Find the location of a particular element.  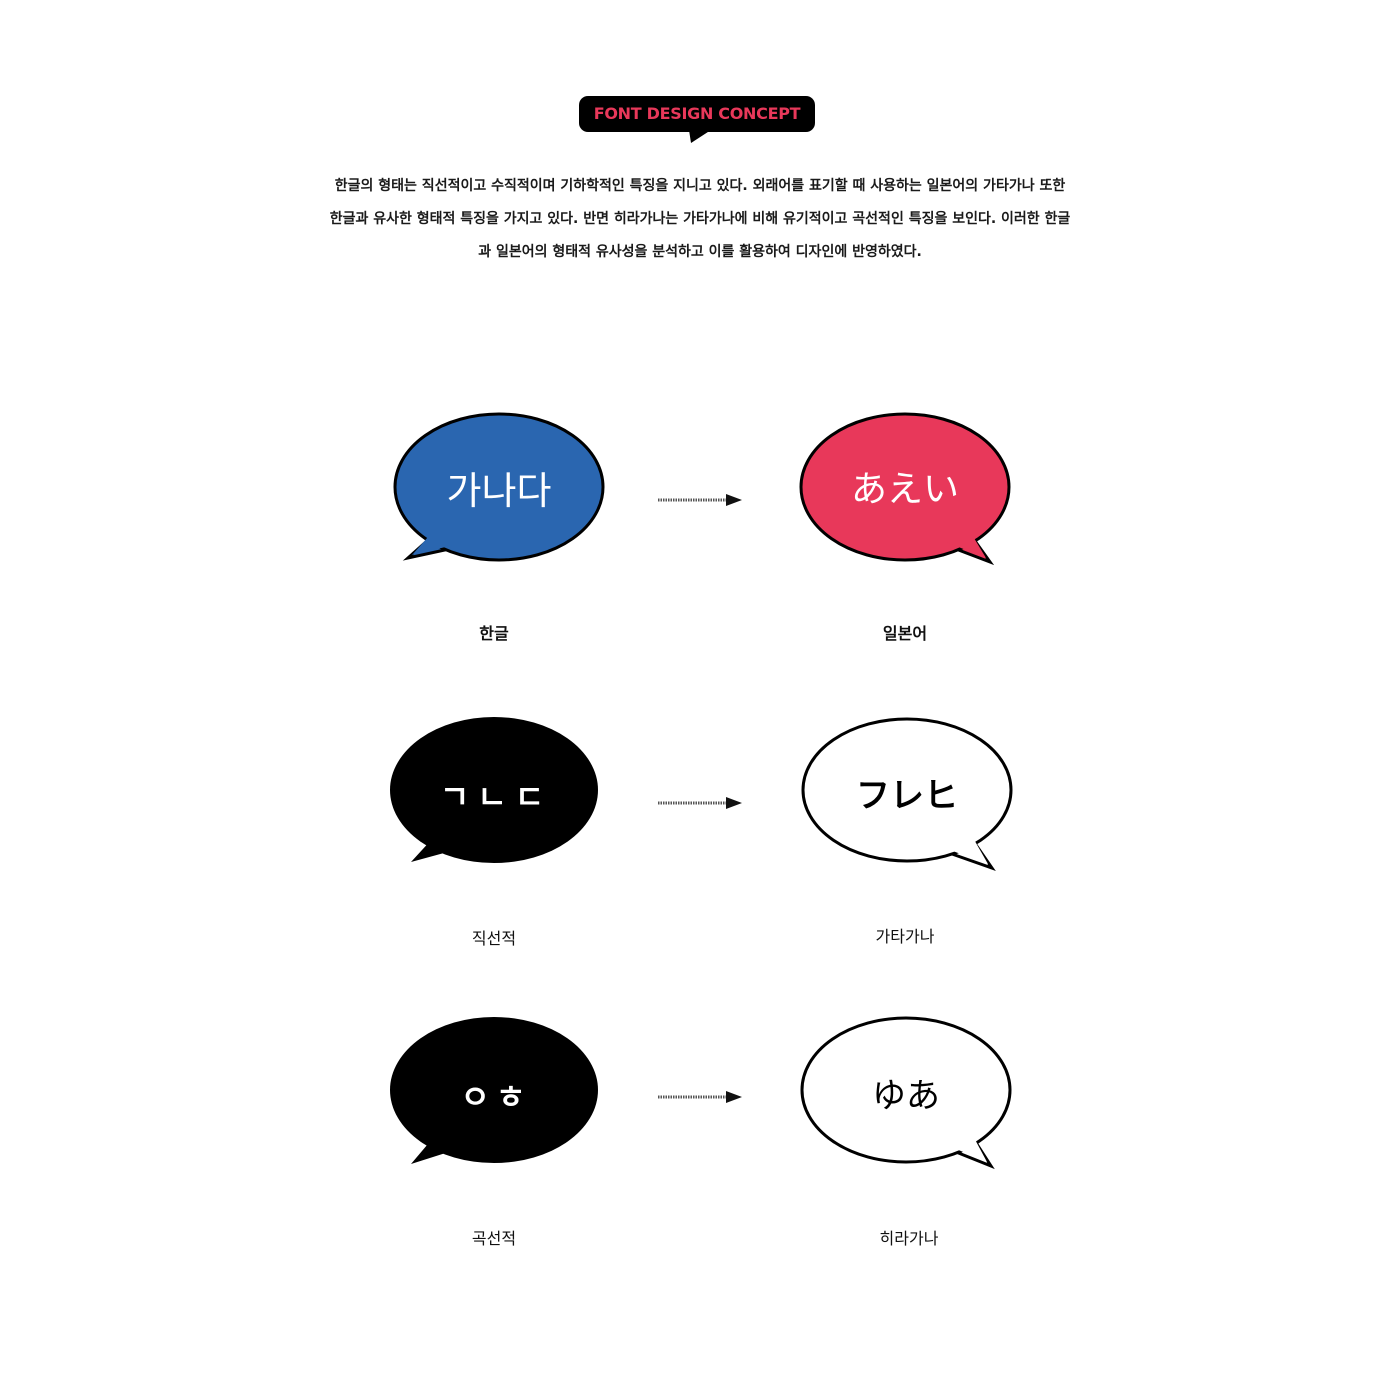

hiragana-bubble: ゆあ is located at coordinates (906, 1092).